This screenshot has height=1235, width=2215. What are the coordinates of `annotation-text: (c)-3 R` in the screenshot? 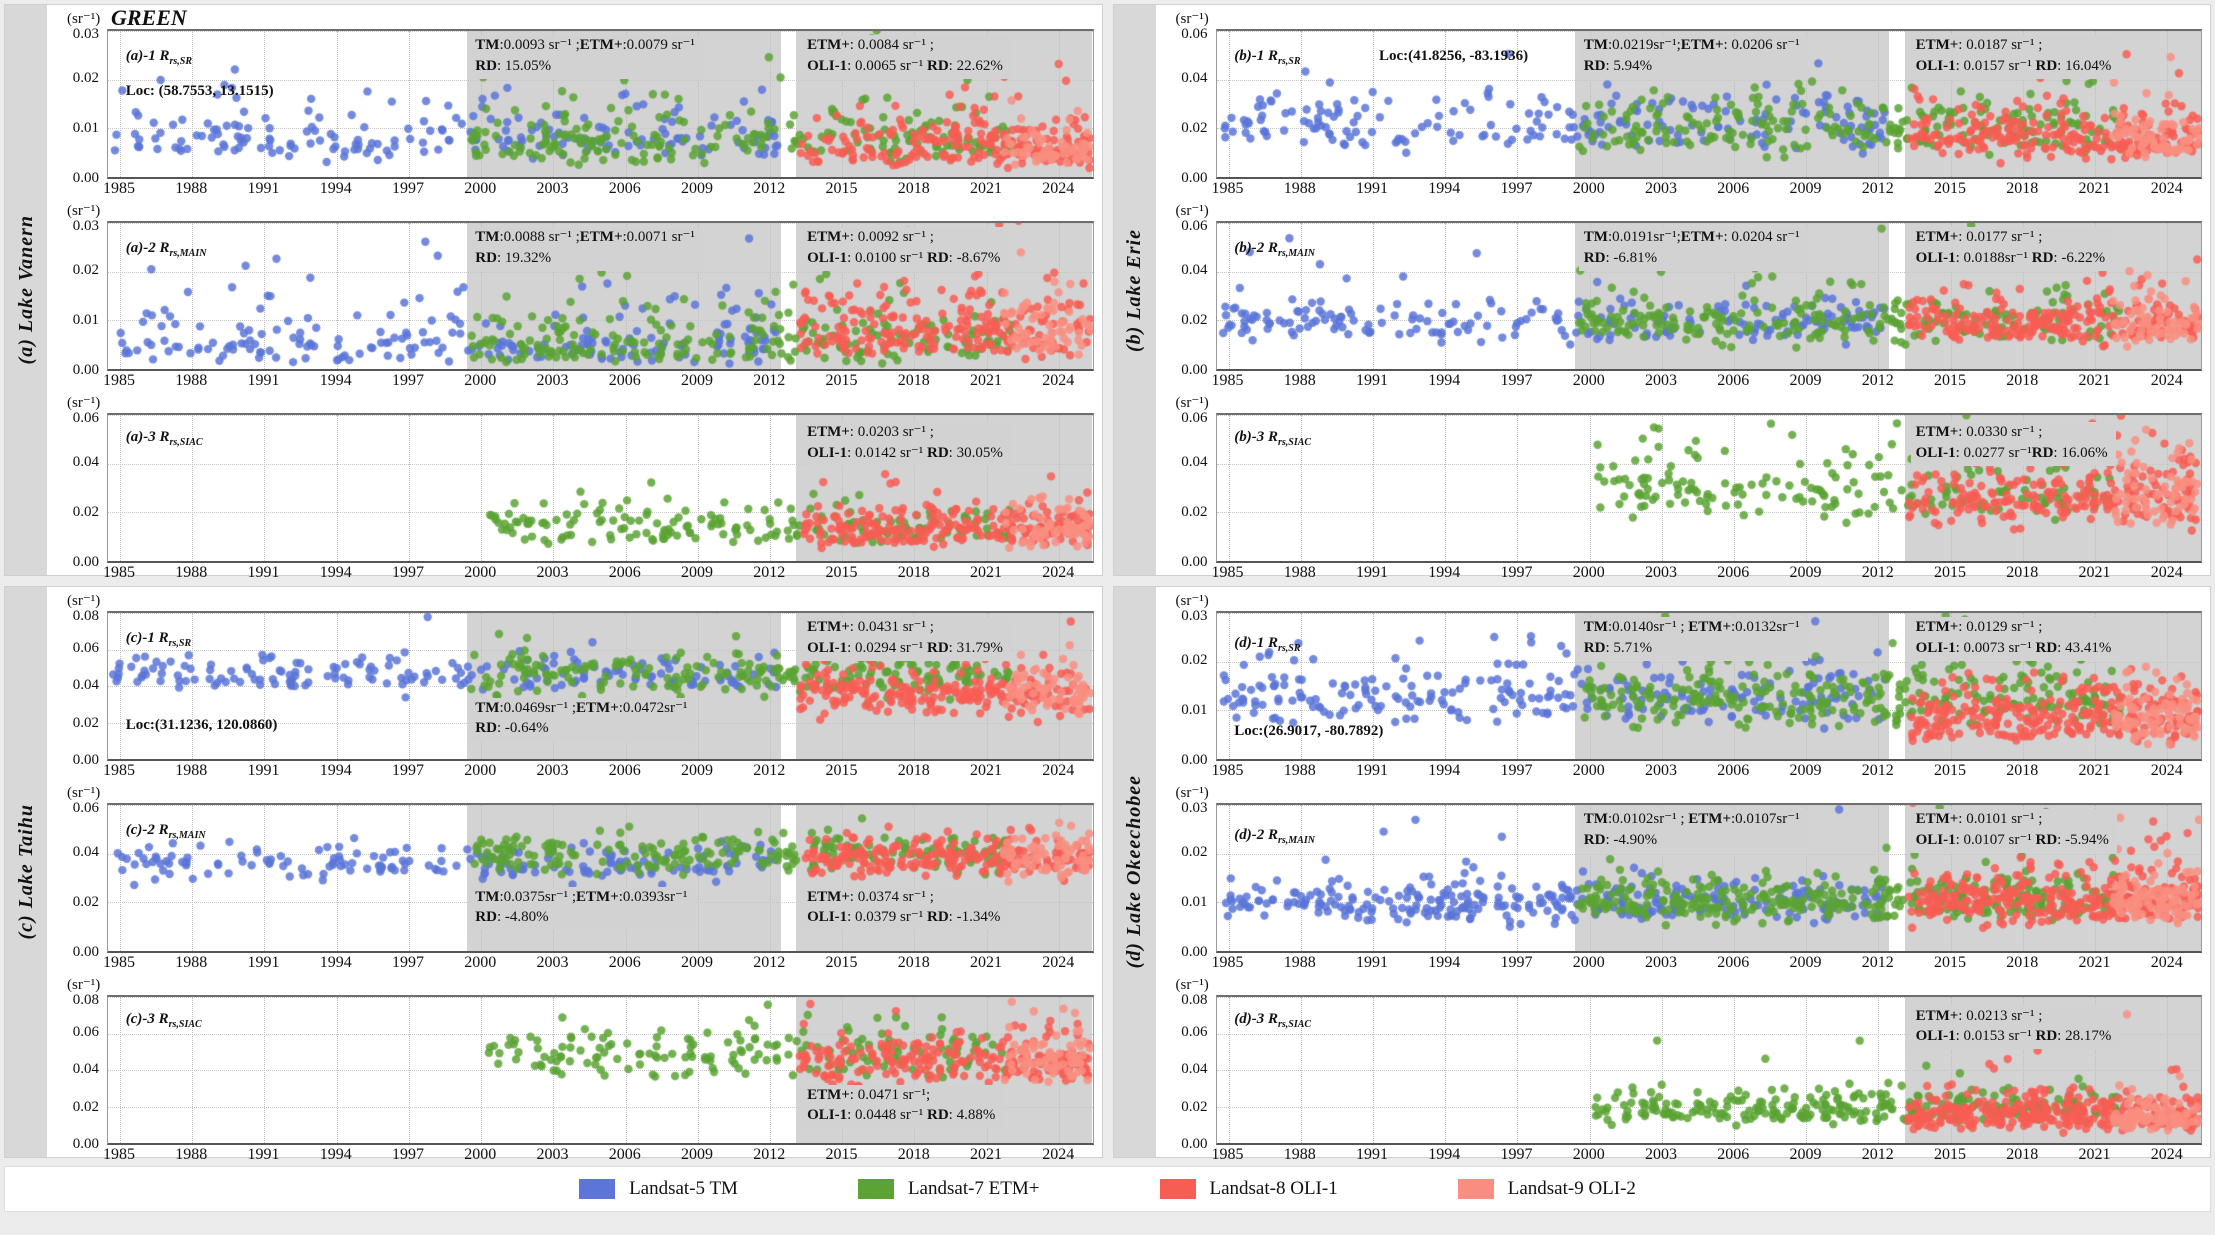 It's located at (147, 1018).